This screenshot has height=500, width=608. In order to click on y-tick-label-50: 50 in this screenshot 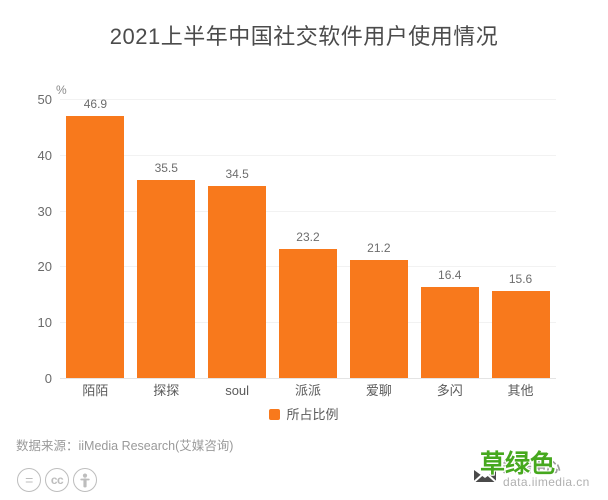, I will do `click(44, 99)`.